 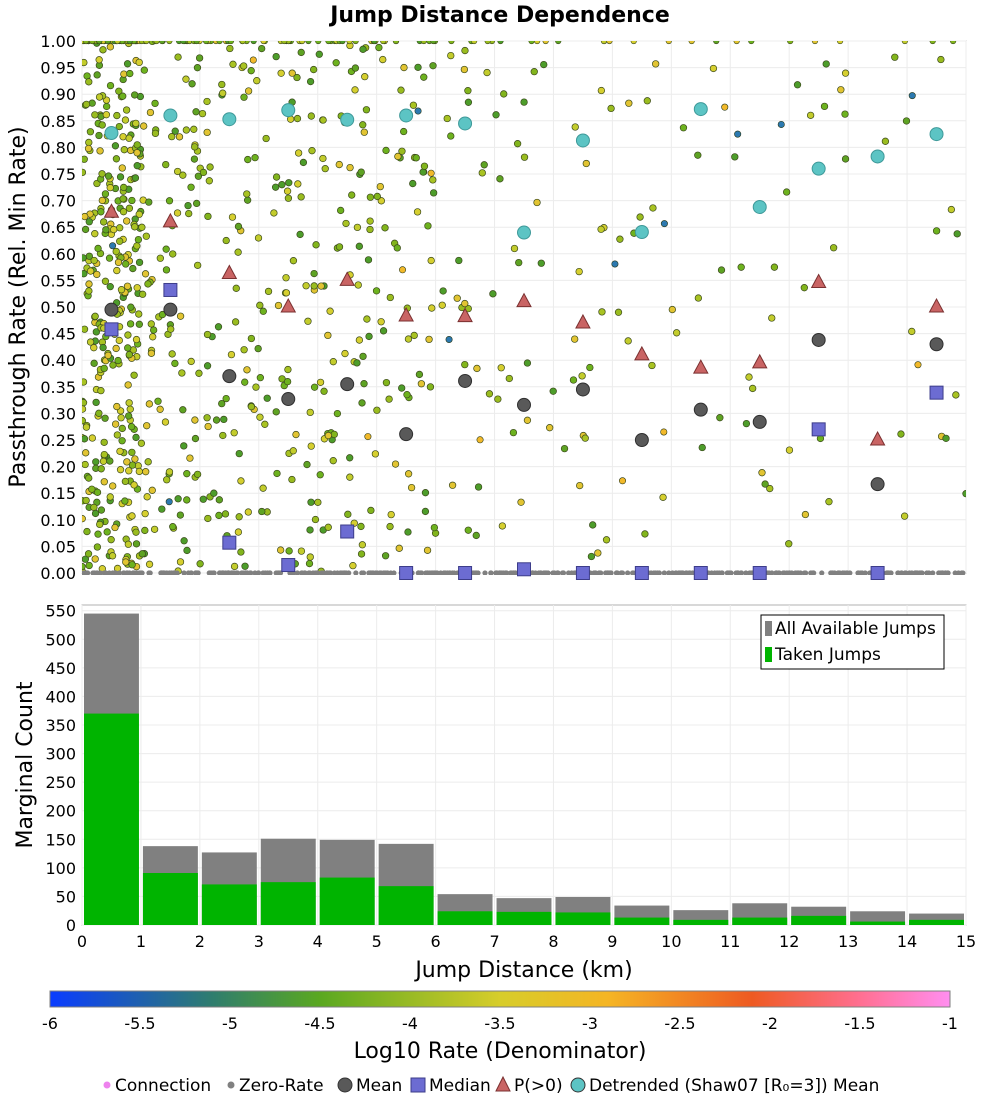 I want to click on histogram-y-ticks: 0 50 100 150 200 250 300 350 400 450 500 550, so click(x=60, y=768).